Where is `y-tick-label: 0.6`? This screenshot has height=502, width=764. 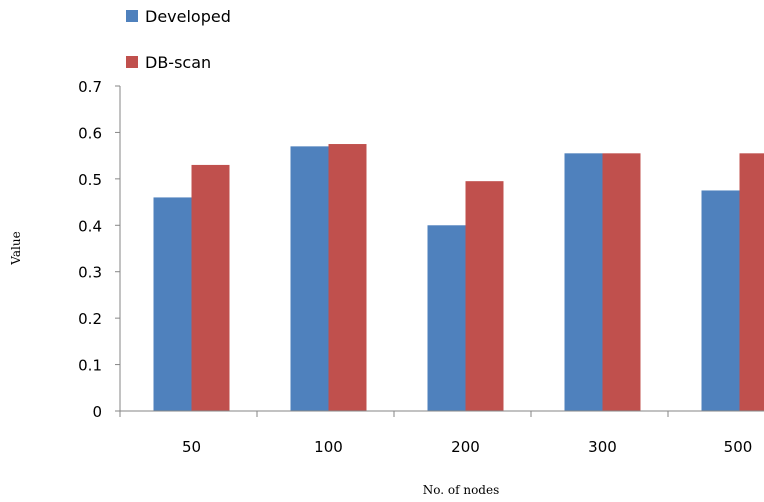
y-tick-label: 0.6 is located at coordinates (90, 133).